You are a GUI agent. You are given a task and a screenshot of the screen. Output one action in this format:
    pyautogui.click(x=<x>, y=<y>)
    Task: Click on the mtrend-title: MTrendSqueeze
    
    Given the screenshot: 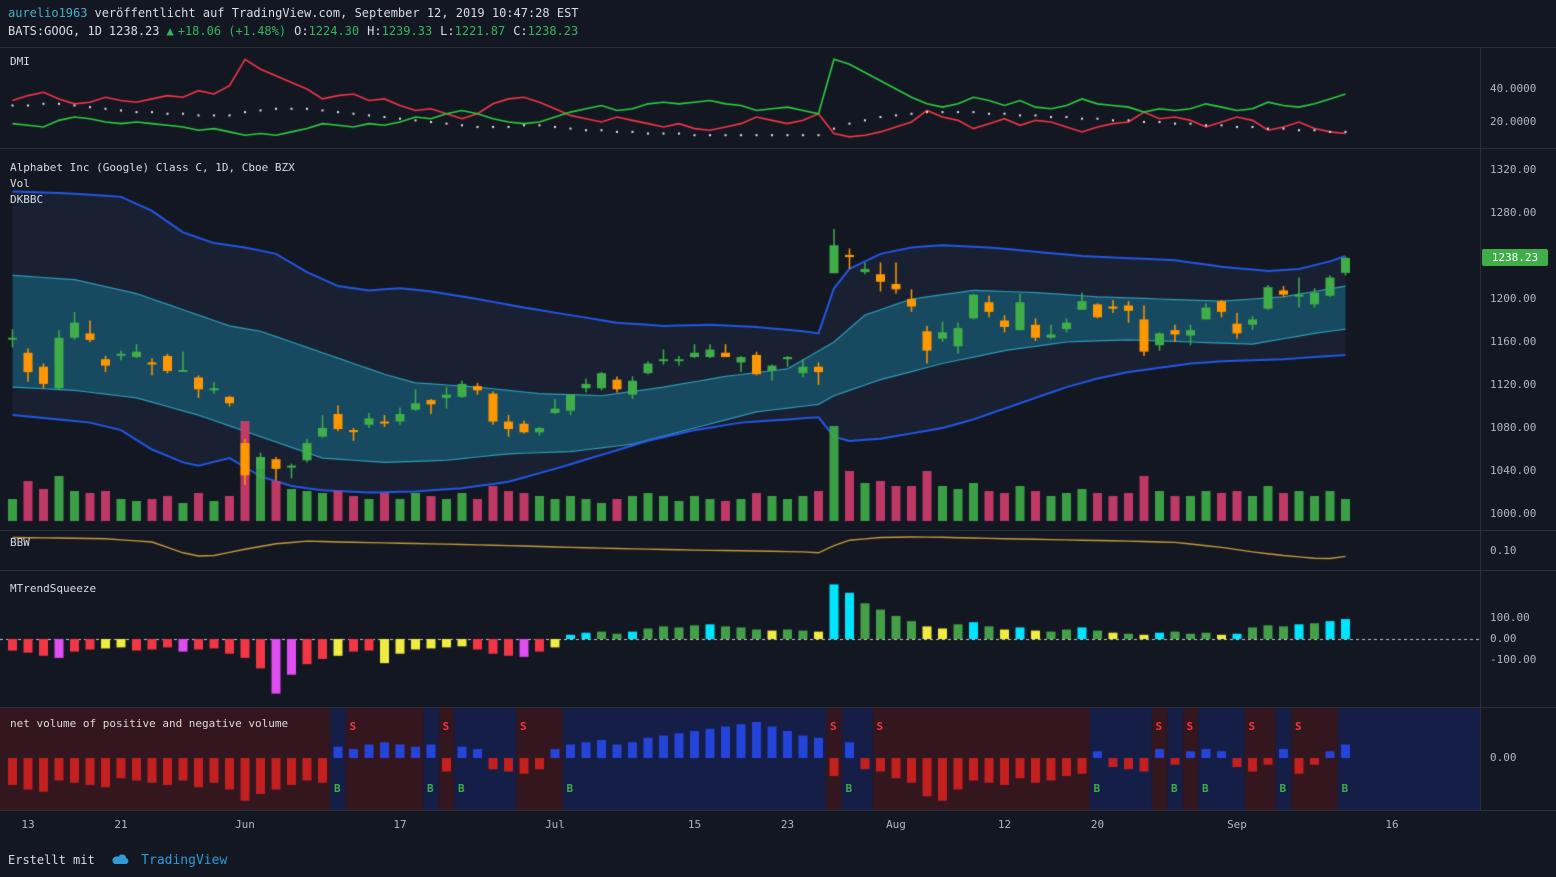 What is the action you would take?
    pyautogui.click(x=53, y=588)
    